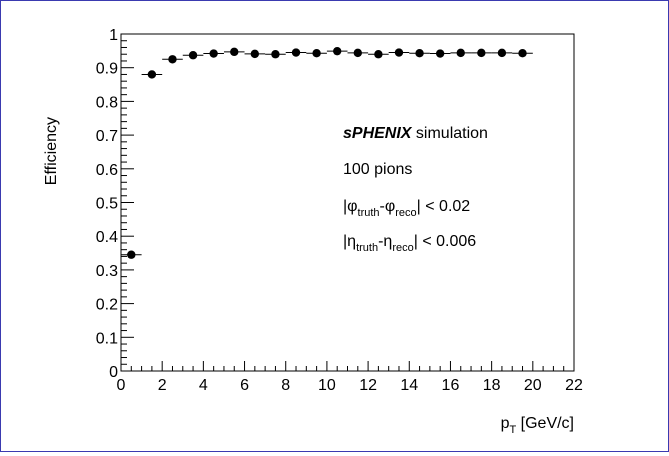  Describe the element at coordinates (492, 385) in the screenshot. I see `x-tick-label: 18` at that location.